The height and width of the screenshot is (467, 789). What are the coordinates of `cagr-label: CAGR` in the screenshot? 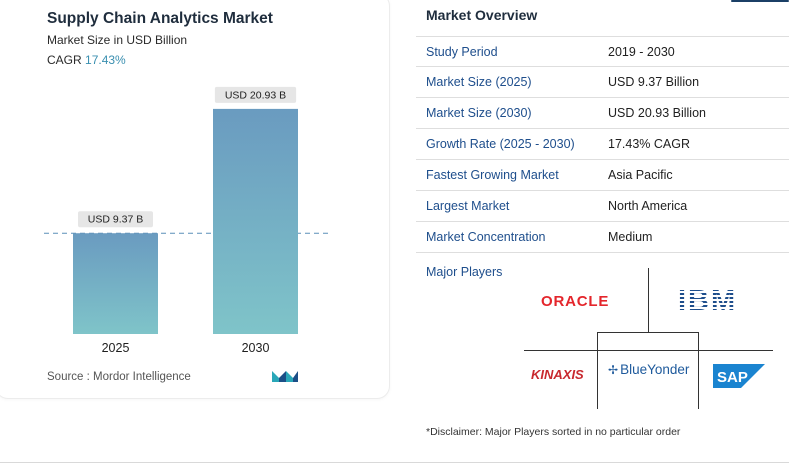 It's located at (64, 60).